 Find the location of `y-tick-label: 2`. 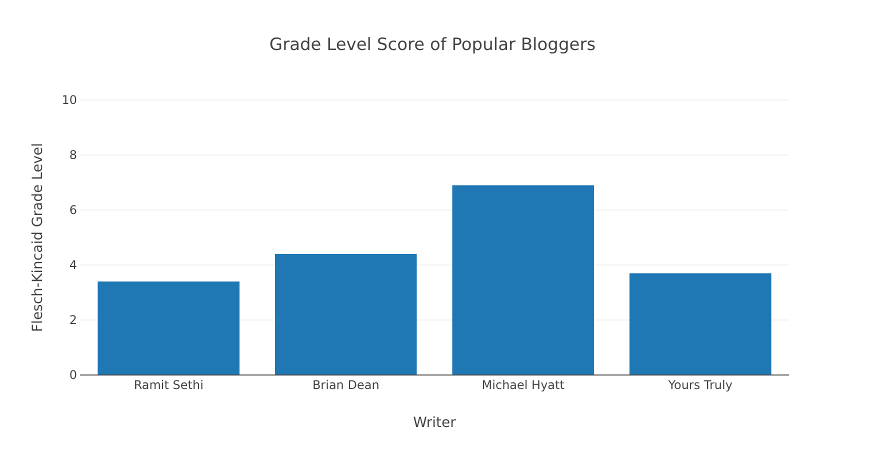

y-tick-label: 2 is located at coordinates (73, 320).